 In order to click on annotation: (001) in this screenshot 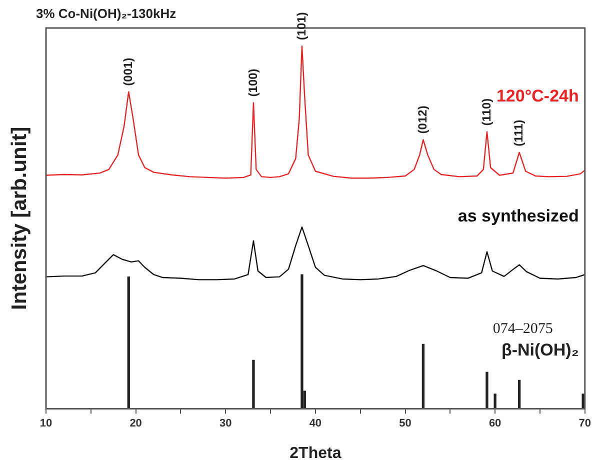, I will do `click(127, 72)`.